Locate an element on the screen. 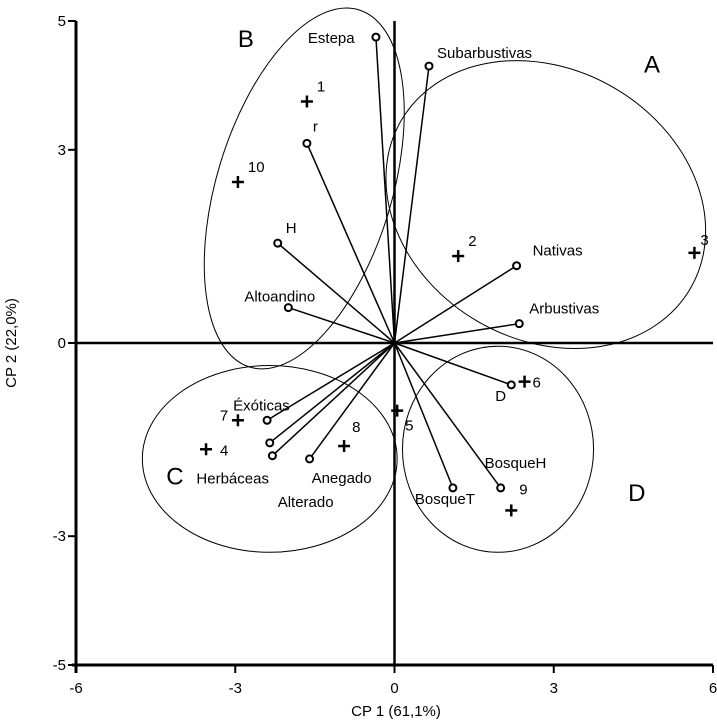 The width and height of the screenshot is (717, 720). x-tick-label: 3 is located at coordinates (554, 688).